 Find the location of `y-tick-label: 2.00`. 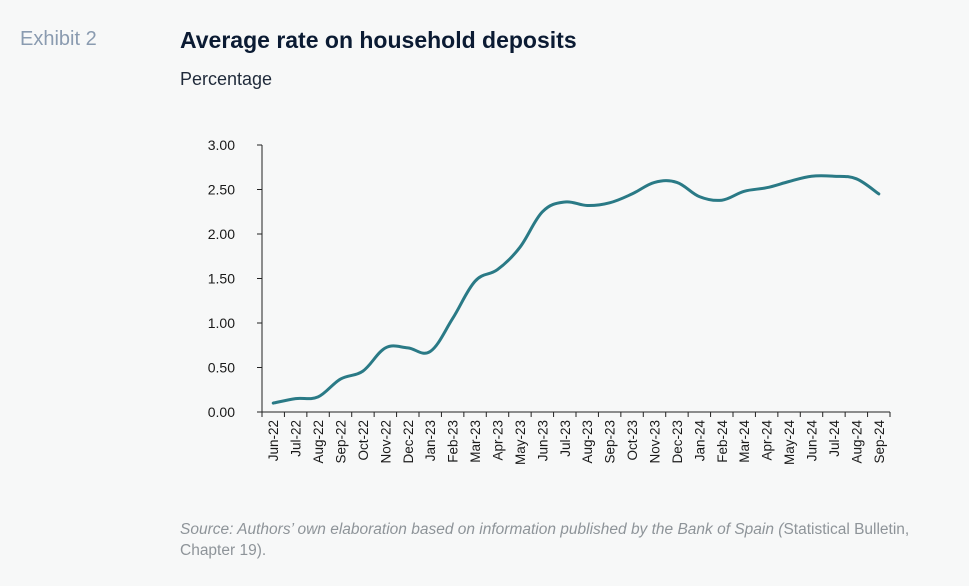

y-tick-label: 2.00 is located at coordinates (221, 234).